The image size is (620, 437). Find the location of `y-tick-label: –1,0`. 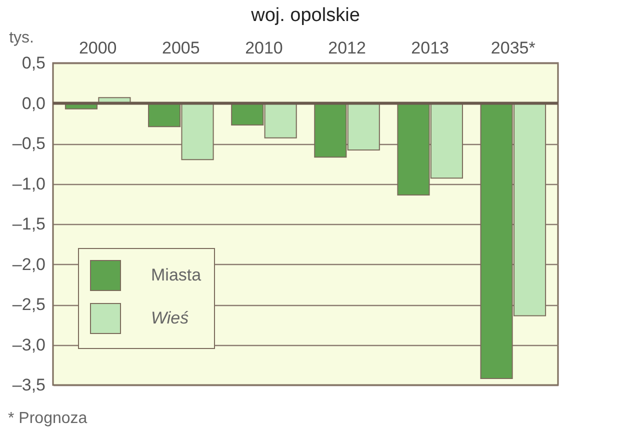

y-tick-label: –1,0 is located at coordinates (29, 184).